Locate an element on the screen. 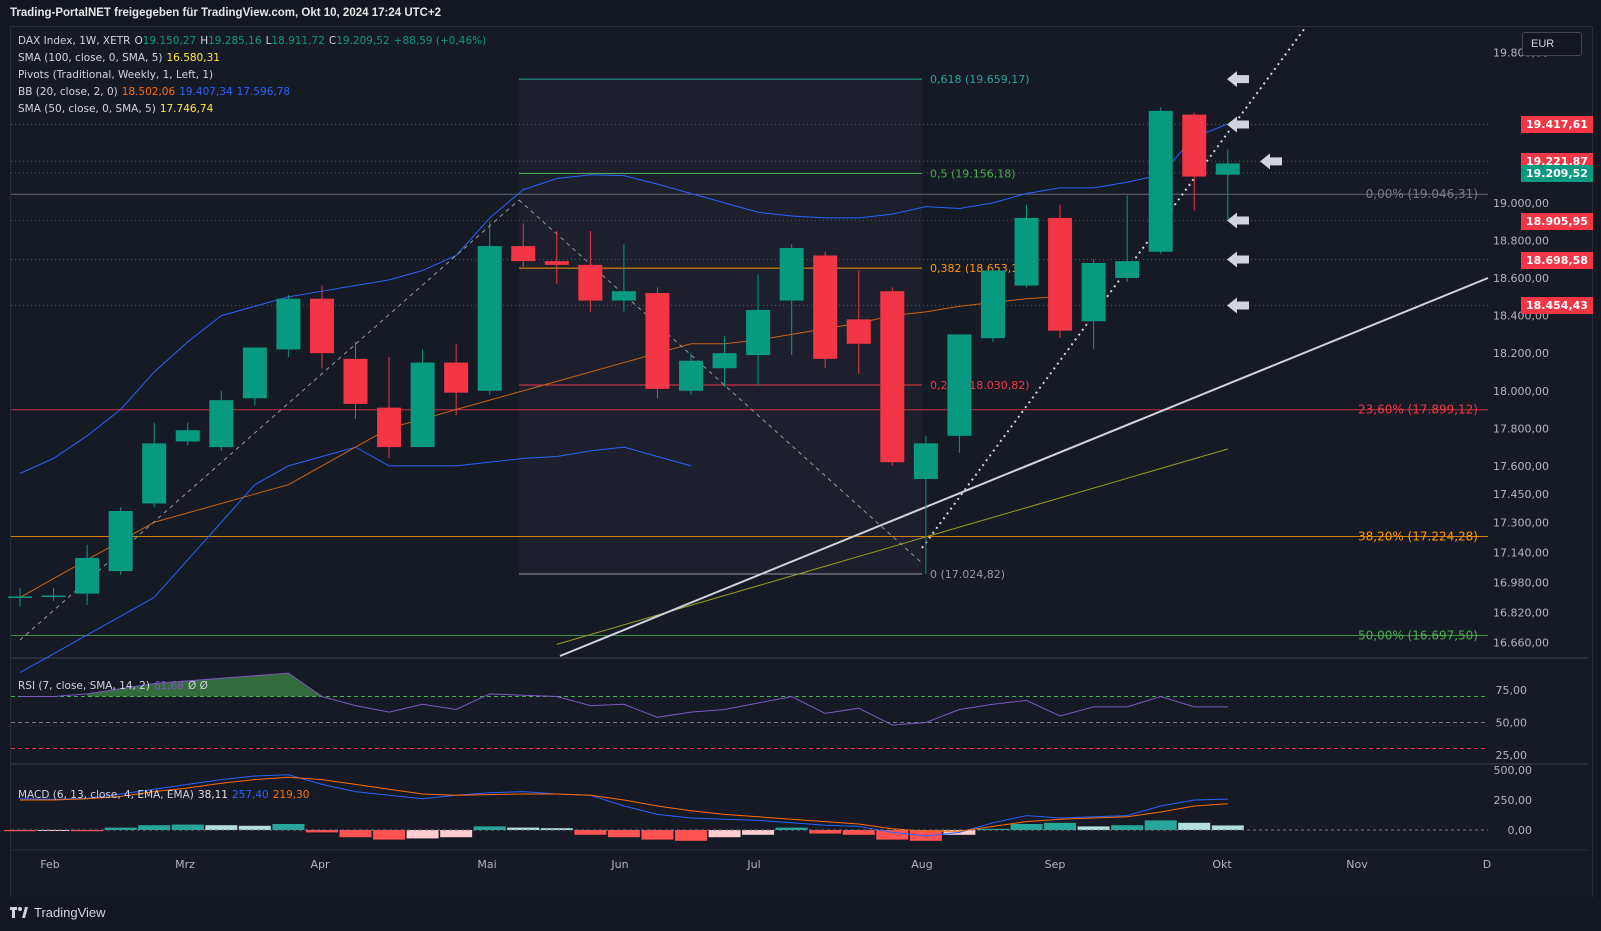  currency-selector: EUR is located at coordinates (1552, 44).